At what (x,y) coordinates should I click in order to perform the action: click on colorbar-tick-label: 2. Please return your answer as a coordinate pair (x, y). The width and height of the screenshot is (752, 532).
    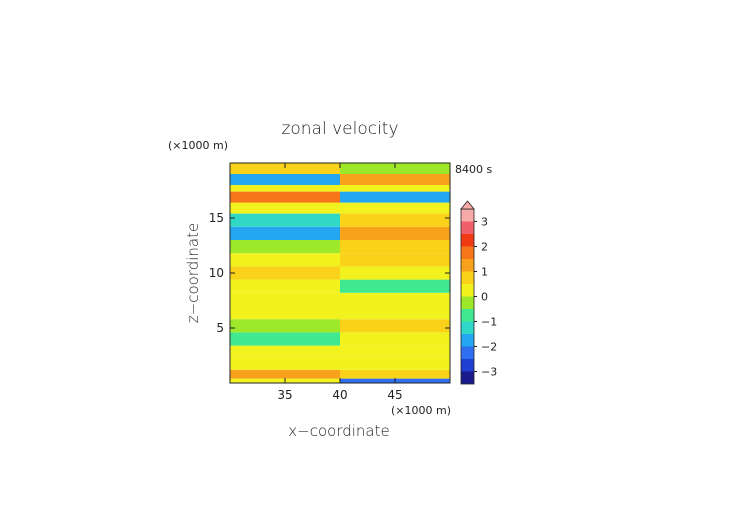
    Looking at the image, I should click on (484, 247).